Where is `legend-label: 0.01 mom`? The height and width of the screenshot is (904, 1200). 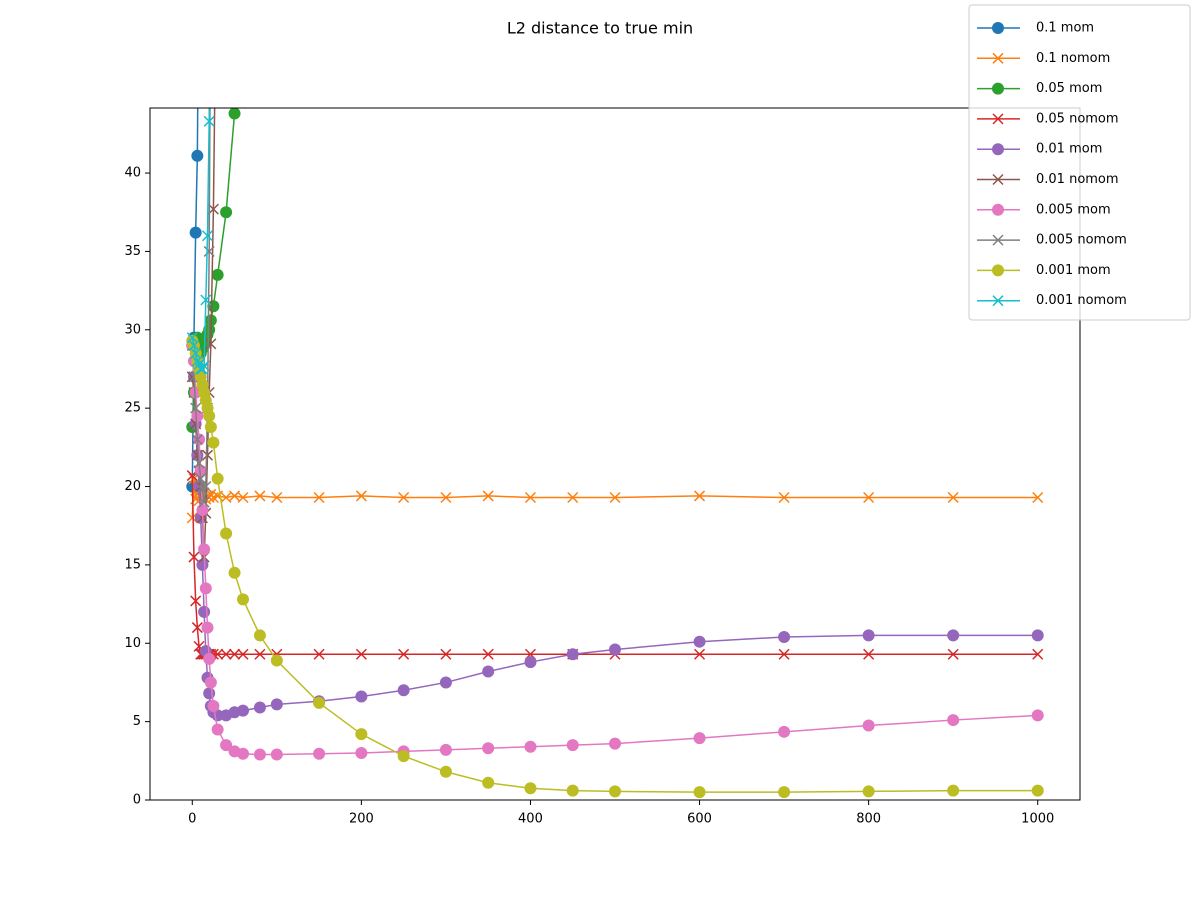 legend-label: 0.01 mom is located at coordinates (1069, 149).